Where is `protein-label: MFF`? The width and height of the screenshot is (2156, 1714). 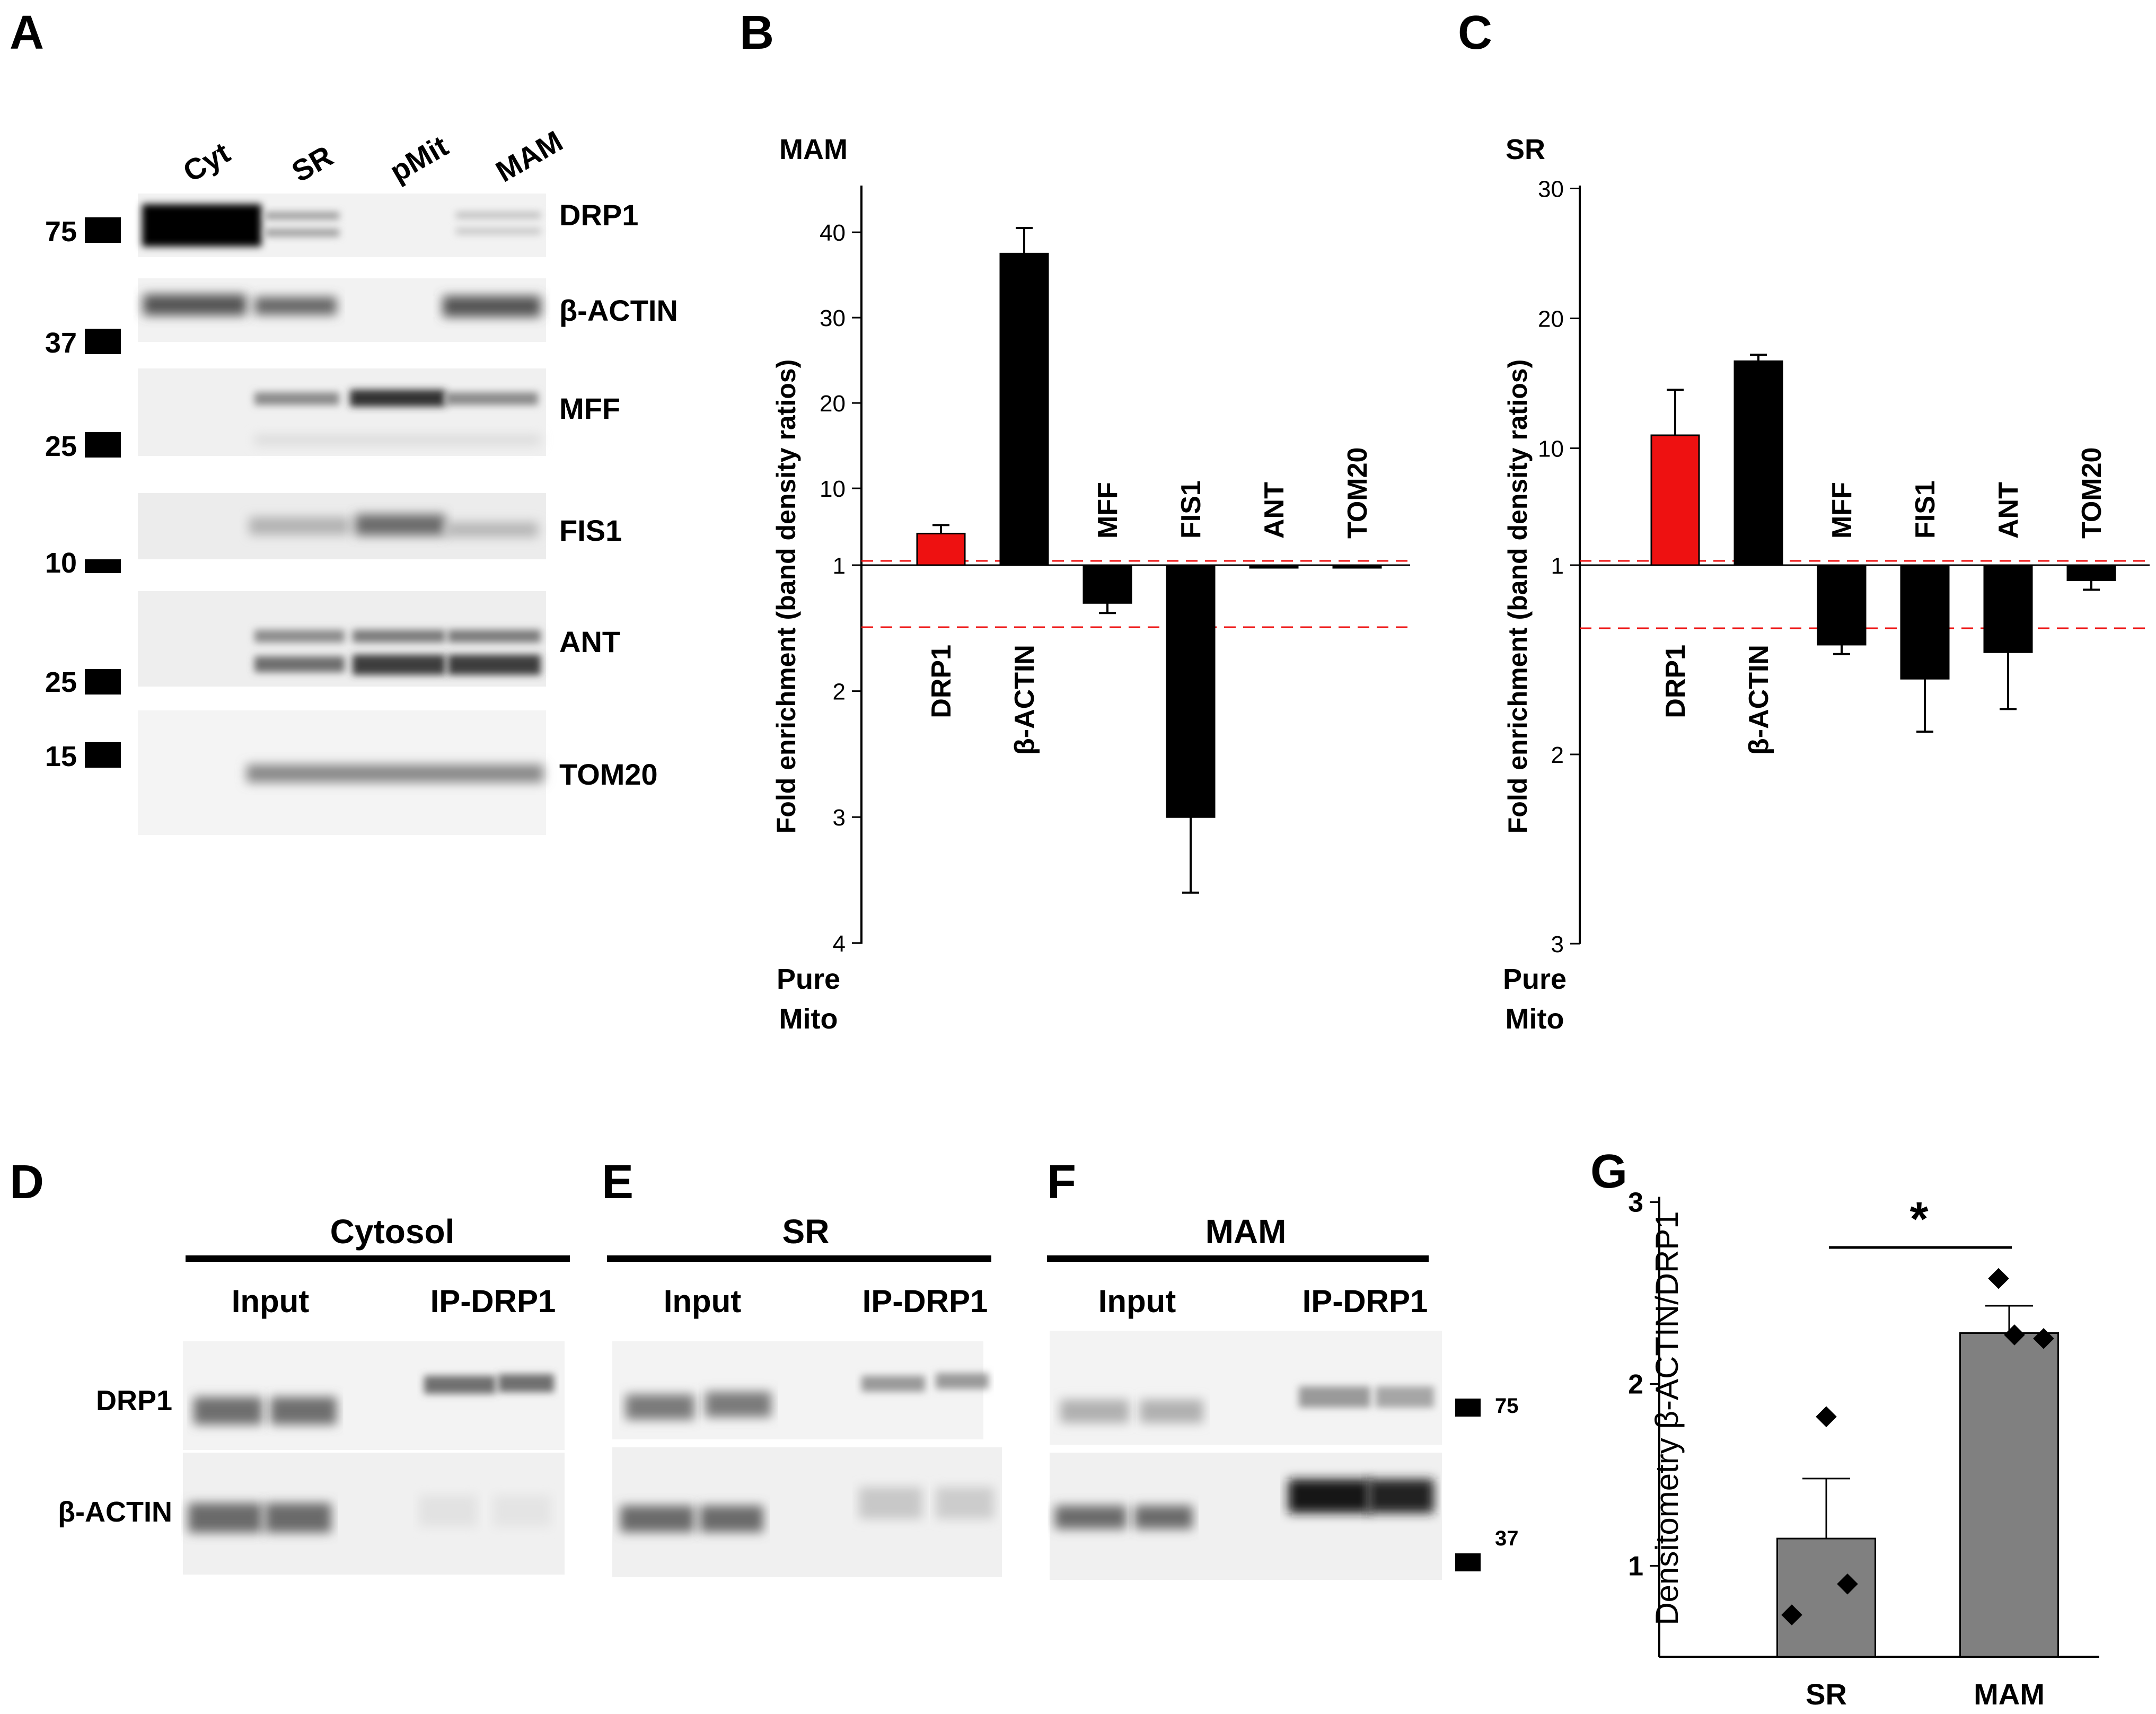 protein-label: MFF is located at coordinates (590, 408).